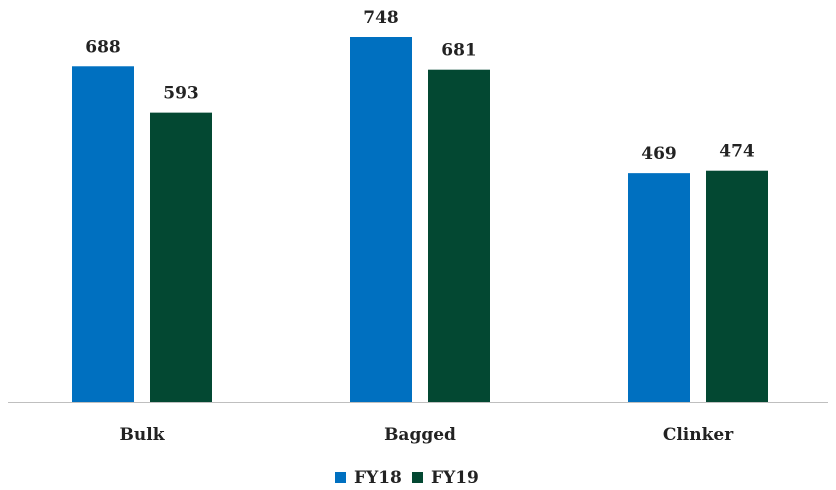 The height and width of the screenshot is (490, 836). Describe the element at coordinates (103, 234) in the screenshot. I see `bar-bulk-fy18` at that location.